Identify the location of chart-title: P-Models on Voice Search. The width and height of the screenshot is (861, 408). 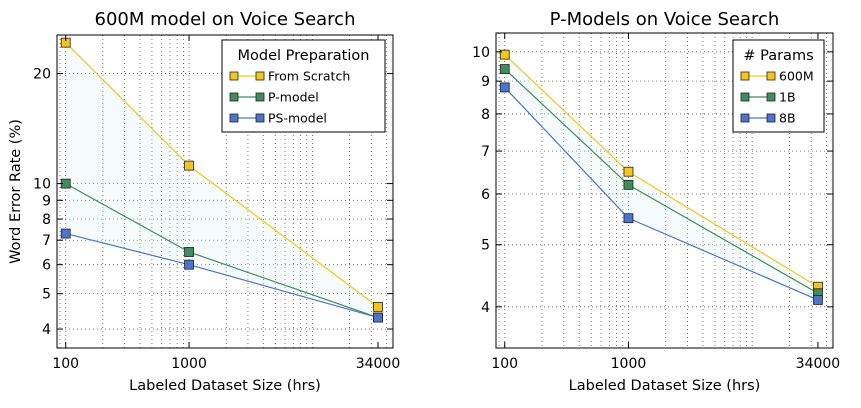
(665, 19).